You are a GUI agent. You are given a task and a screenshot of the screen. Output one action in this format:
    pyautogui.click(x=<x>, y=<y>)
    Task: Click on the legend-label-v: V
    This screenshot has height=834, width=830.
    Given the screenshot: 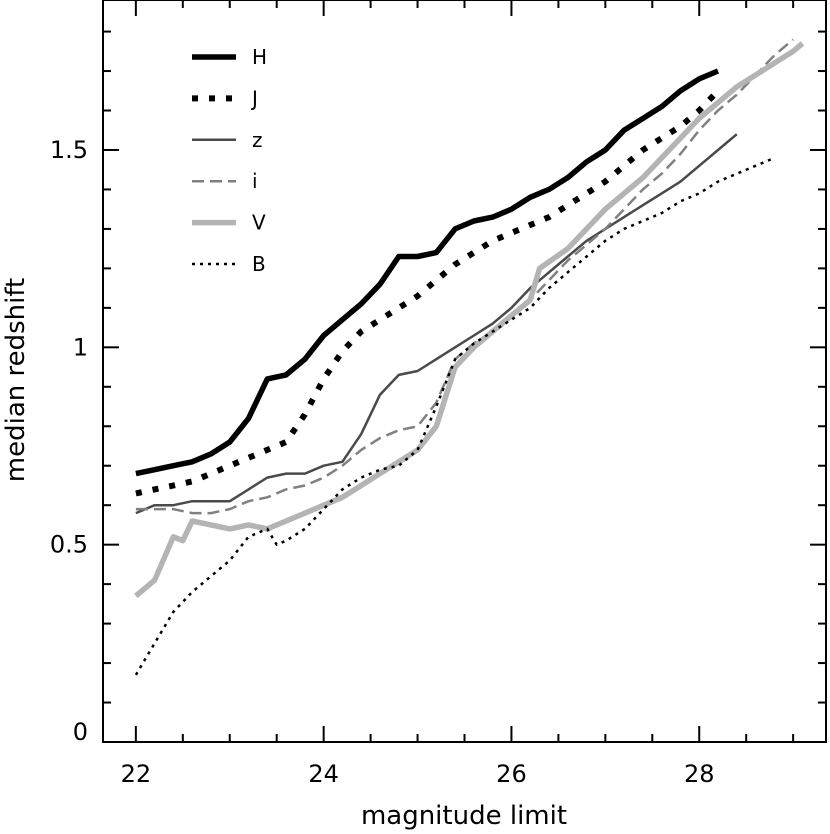 What is the action you would take?
    pyautogui.click(x=259, y=223)
    